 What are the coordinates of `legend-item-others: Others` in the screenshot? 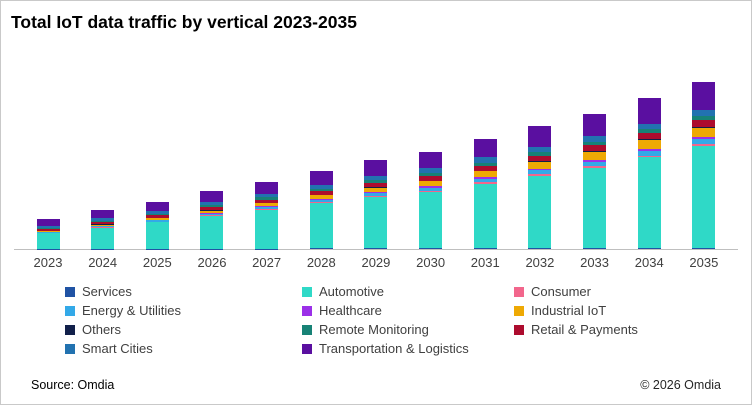 It's located at (183, 329).